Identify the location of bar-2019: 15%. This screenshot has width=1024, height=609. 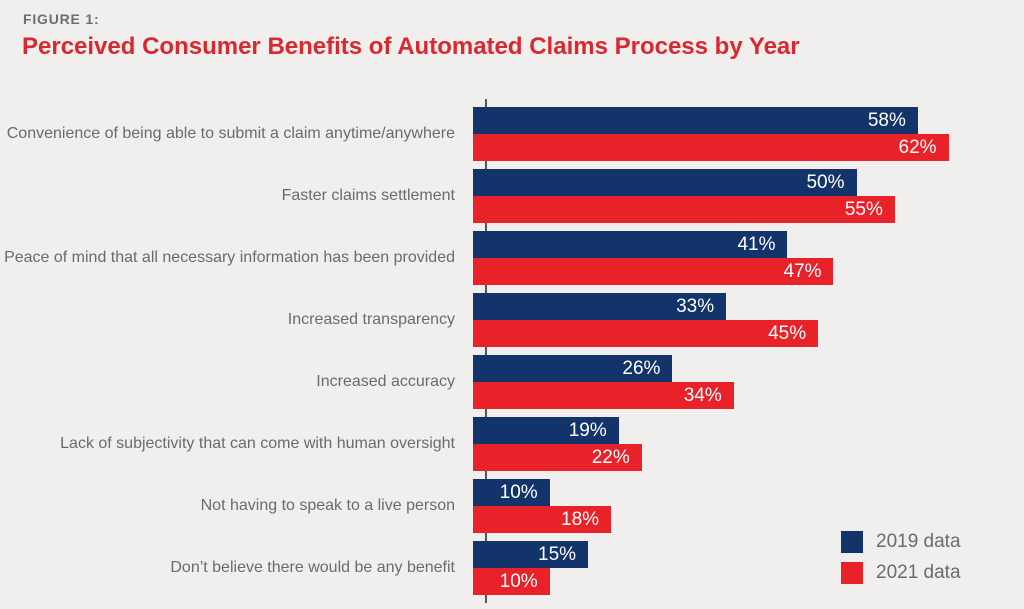
(531, 554).